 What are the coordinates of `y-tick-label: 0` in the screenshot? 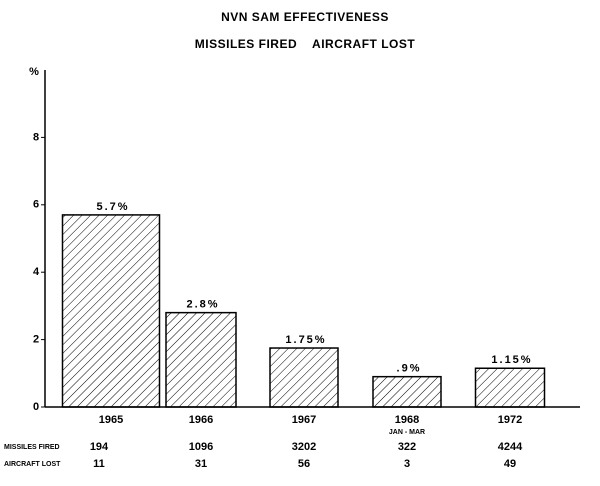 It's located at (36, 407).